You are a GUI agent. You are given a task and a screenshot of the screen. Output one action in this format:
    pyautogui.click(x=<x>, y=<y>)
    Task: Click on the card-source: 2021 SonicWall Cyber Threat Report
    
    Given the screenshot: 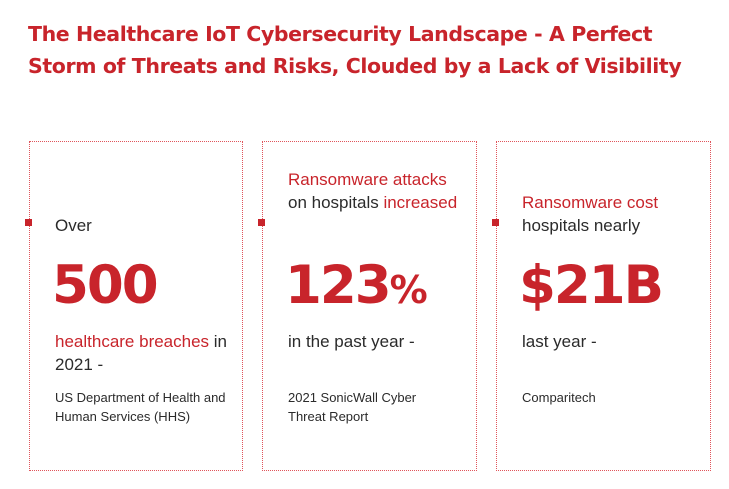 What is the action you would take?
    pyautogui.click(x=352, y=407)
    